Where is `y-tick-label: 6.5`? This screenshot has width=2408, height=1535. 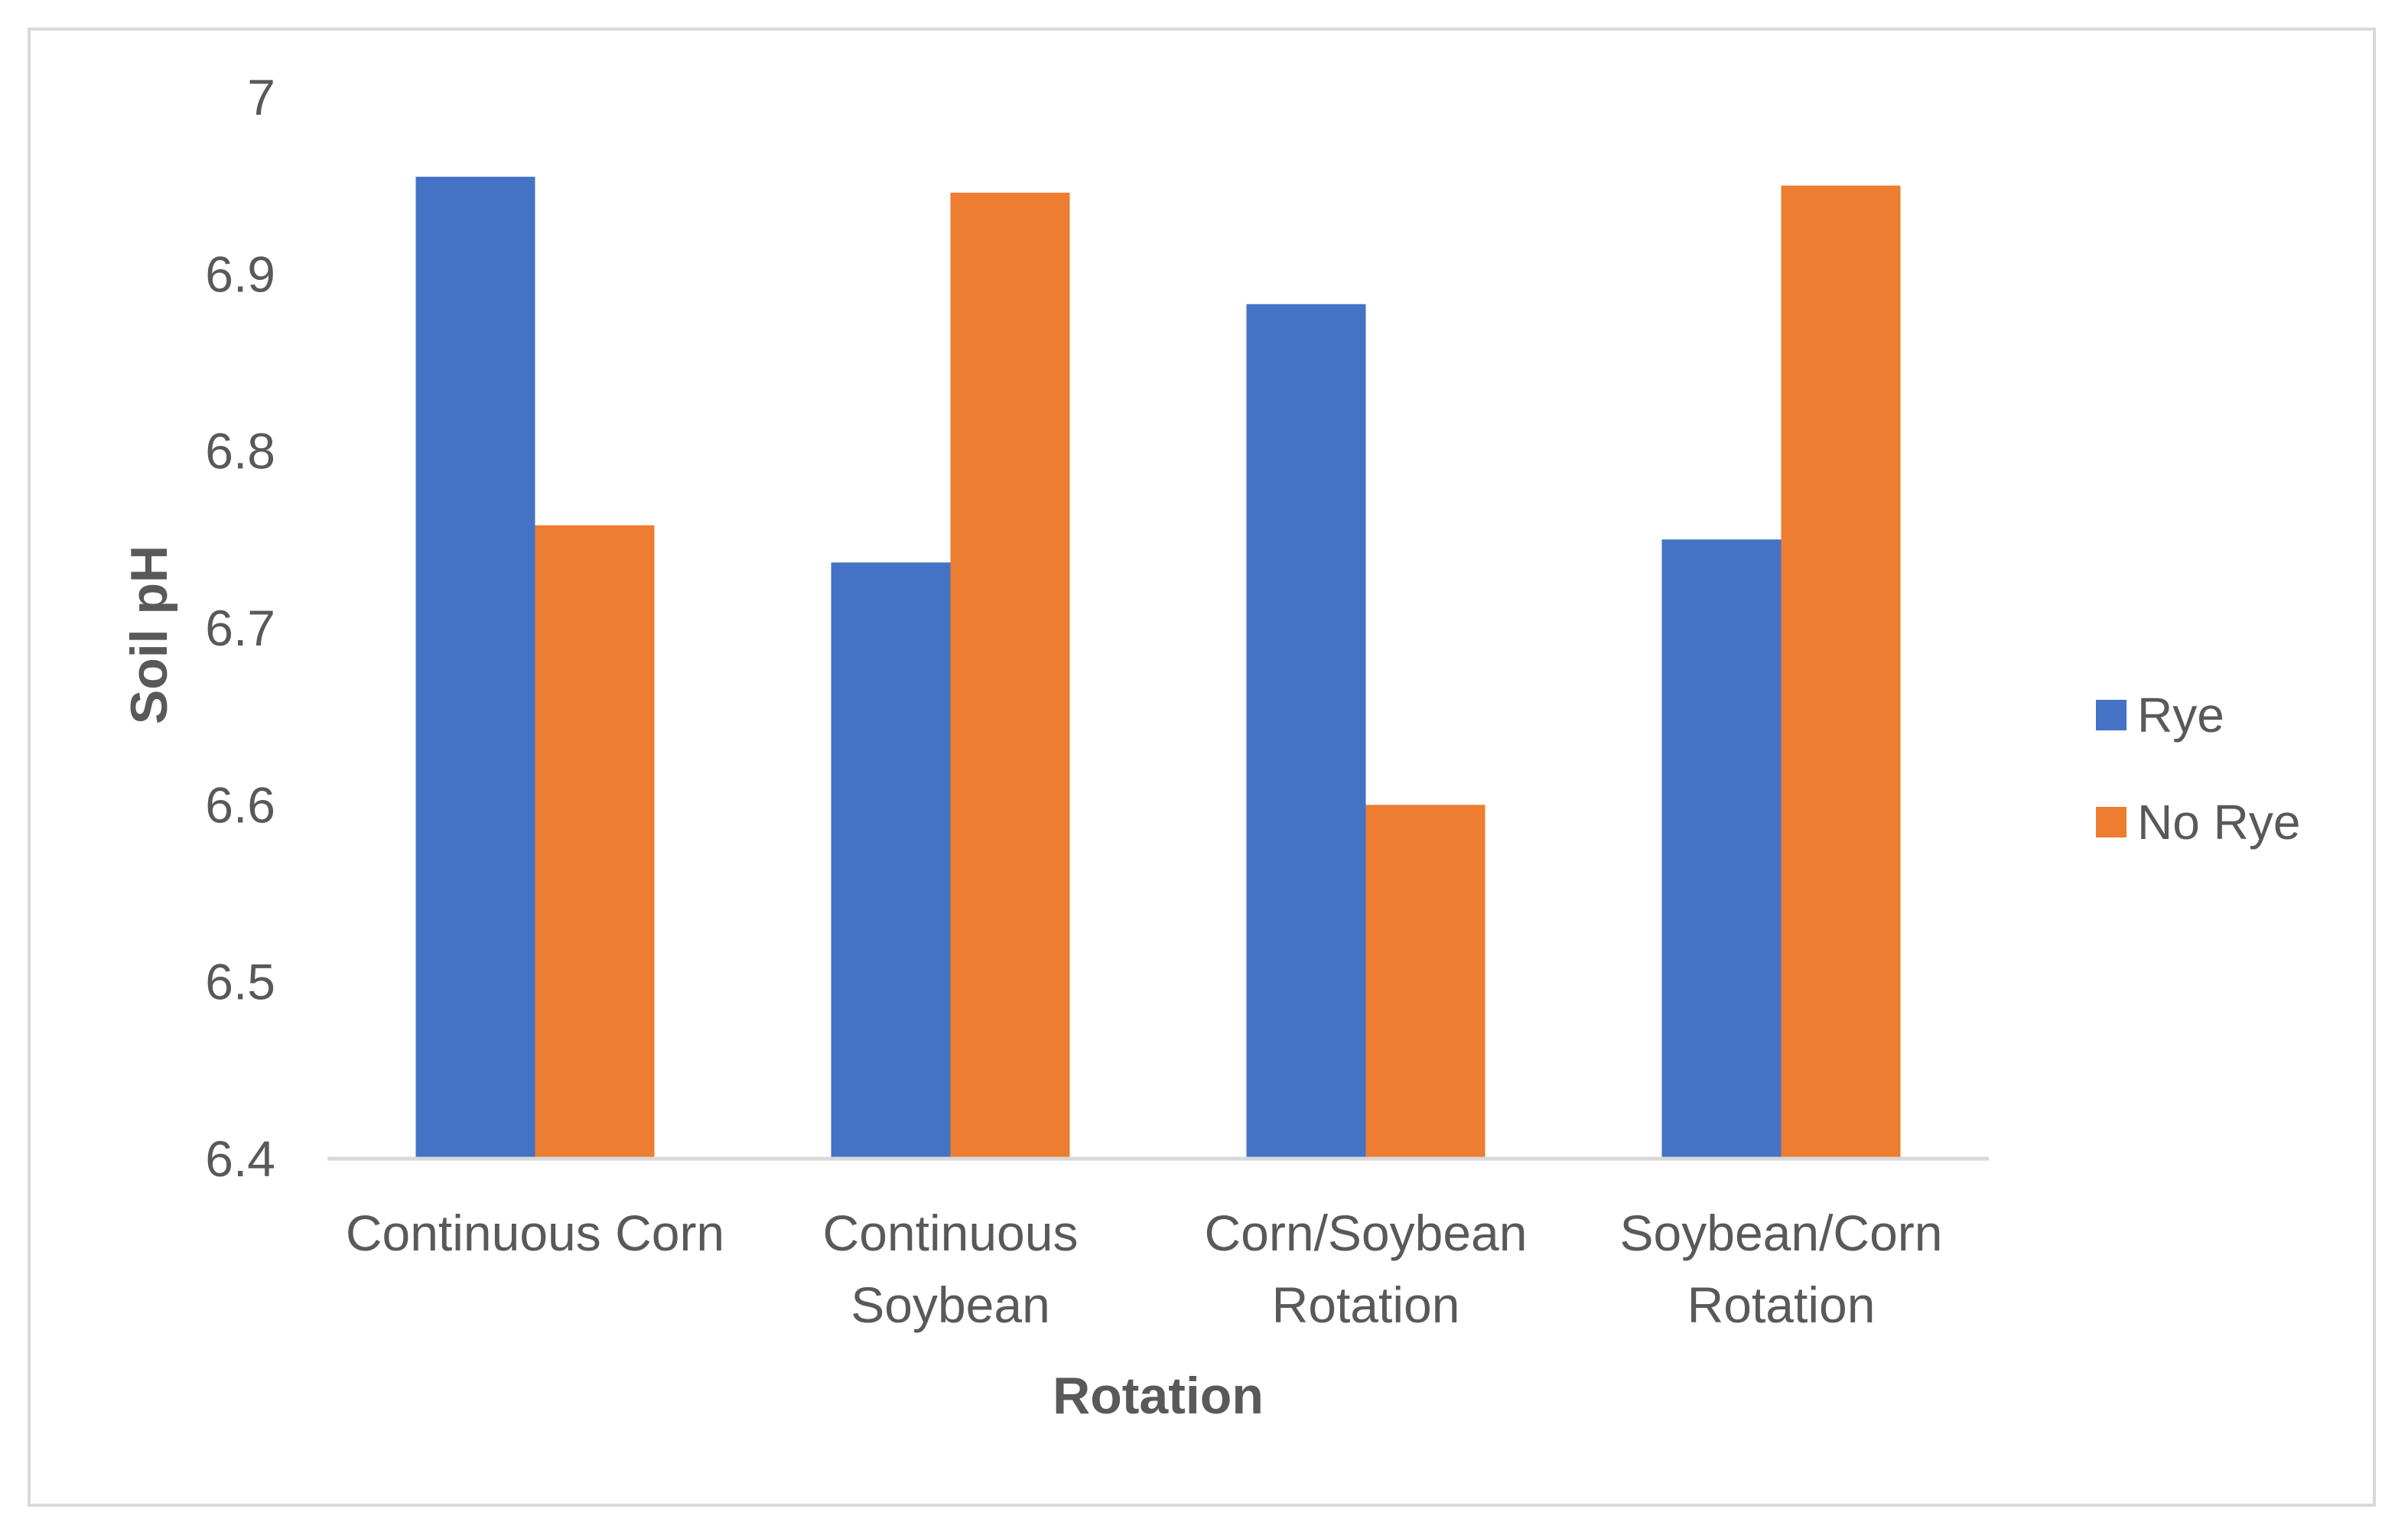 y-tick-label: 6.5 is located at coordinates (240, 982).